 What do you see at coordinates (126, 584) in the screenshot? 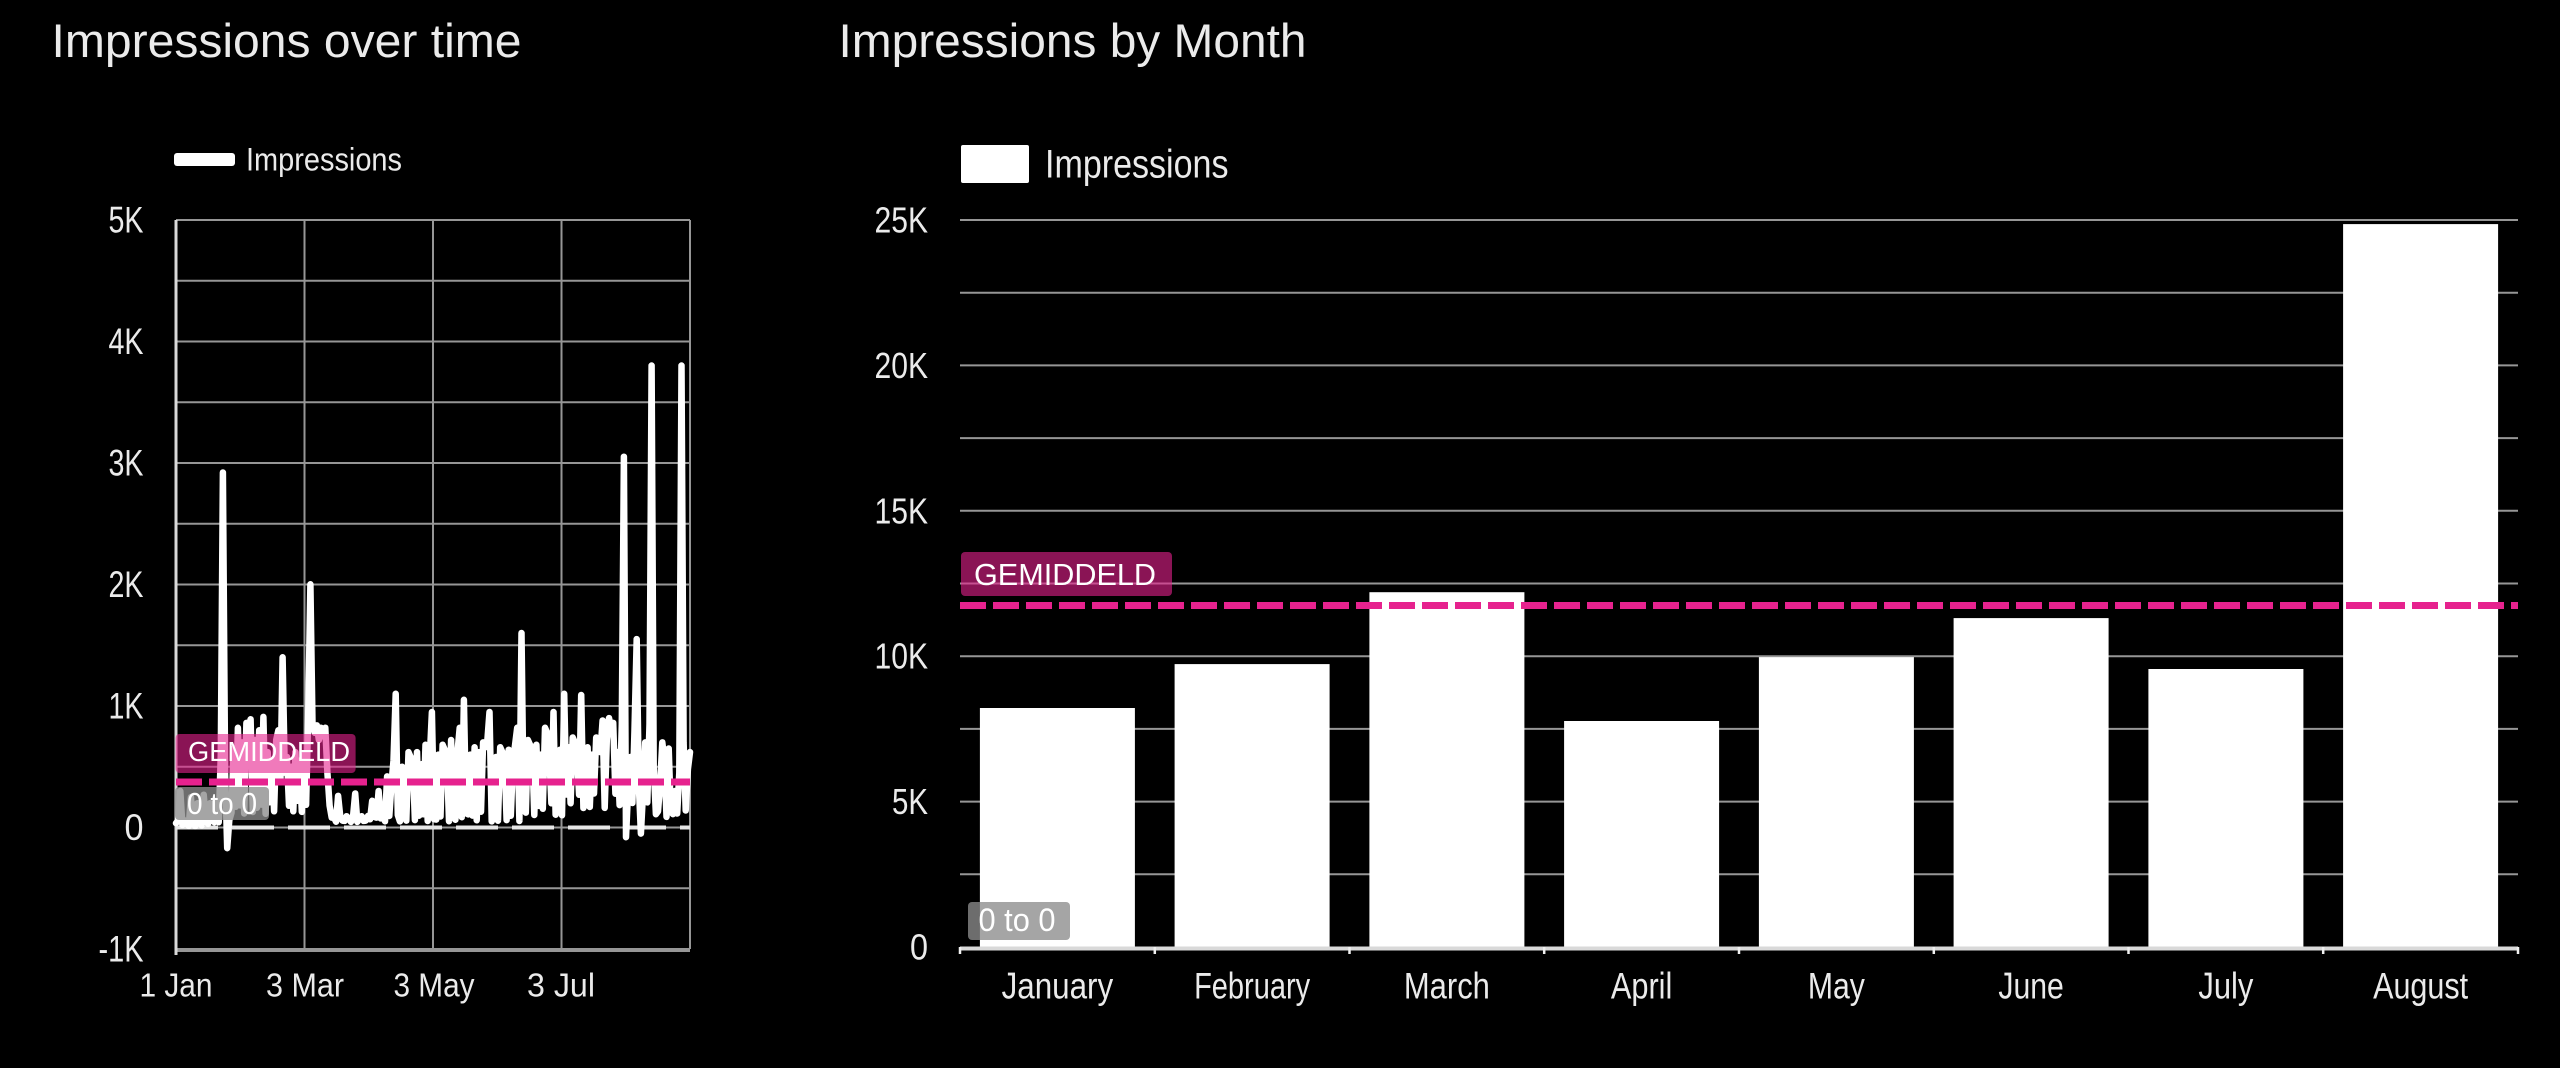
I see `svg-text: 2K` at bounding box center [126, 584].